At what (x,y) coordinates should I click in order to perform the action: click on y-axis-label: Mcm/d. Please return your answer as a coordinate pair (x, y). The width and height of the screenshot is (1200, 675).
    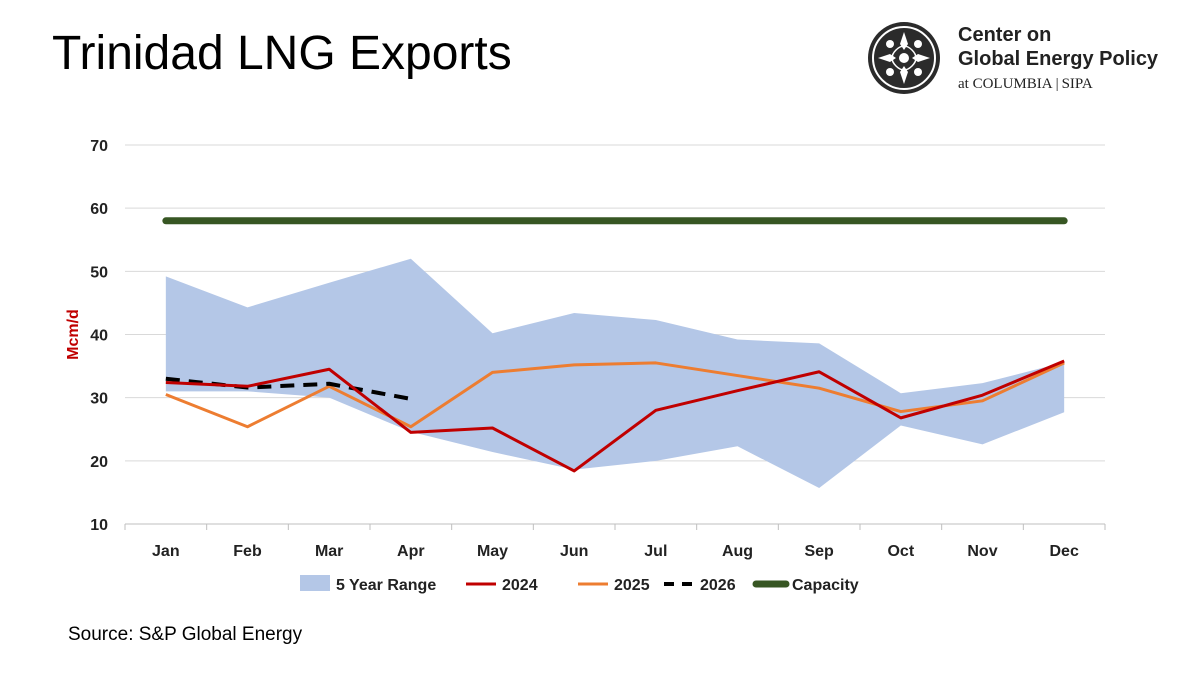
    Looking at the image, I should click on (73, 334).